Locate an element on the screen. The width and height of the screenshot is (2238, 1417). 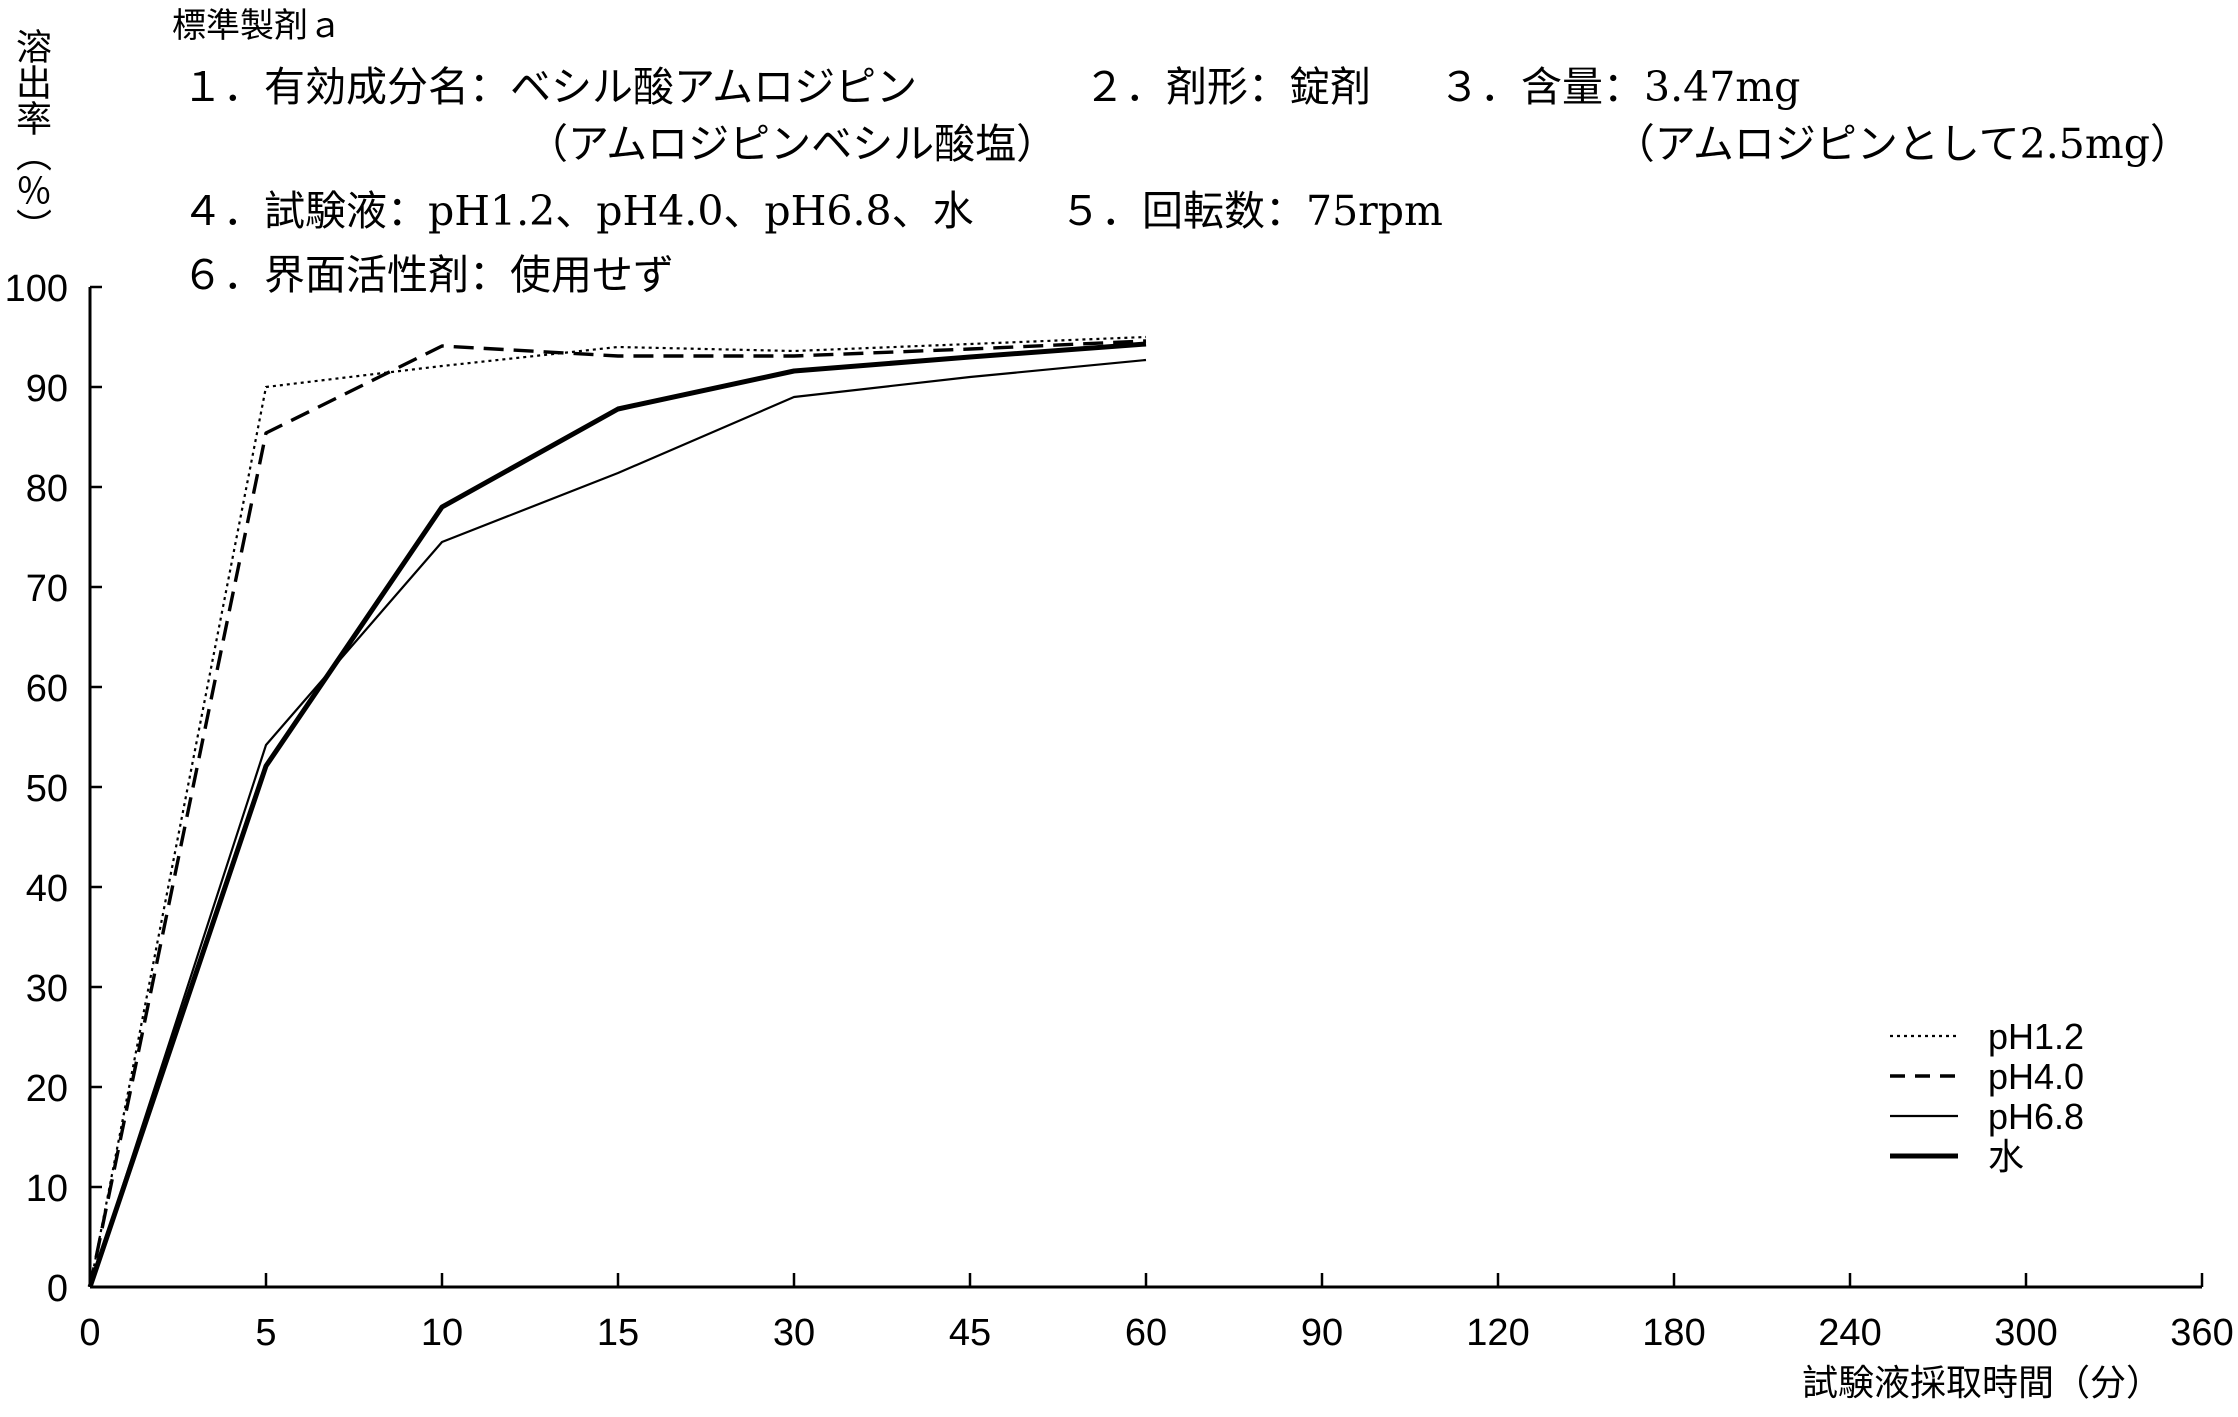
condition-content: ３．含量：3.47mg is located at coordinates (1620, 87).